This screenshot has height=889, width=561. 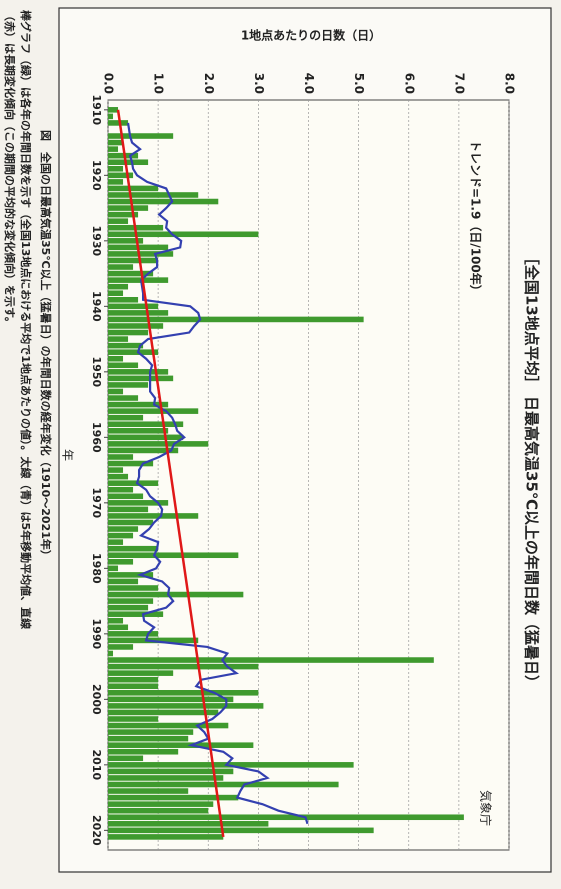 I want to click on y-tick-label: 1.0, so click(x=159, y=83).